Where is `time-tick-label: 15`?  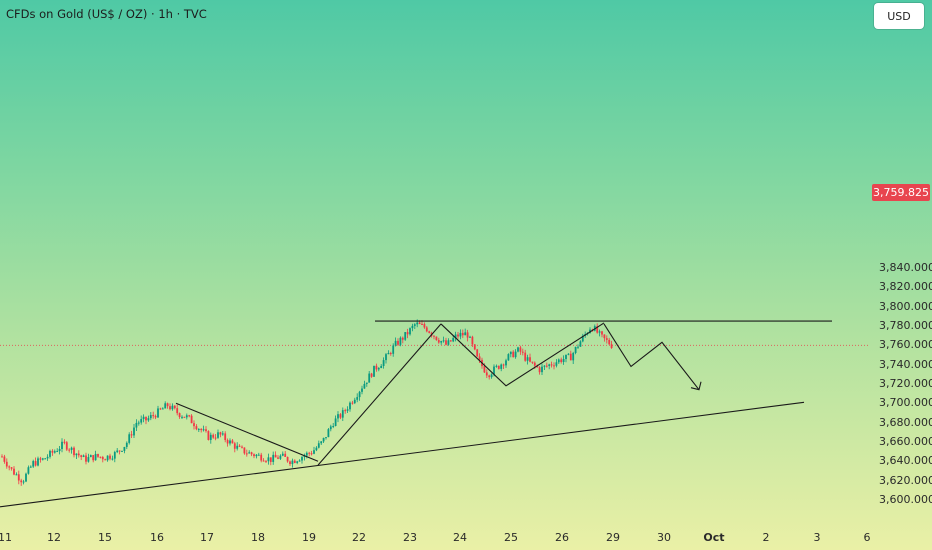 time-tick-label: 15 is located at coordinates (105, 537).